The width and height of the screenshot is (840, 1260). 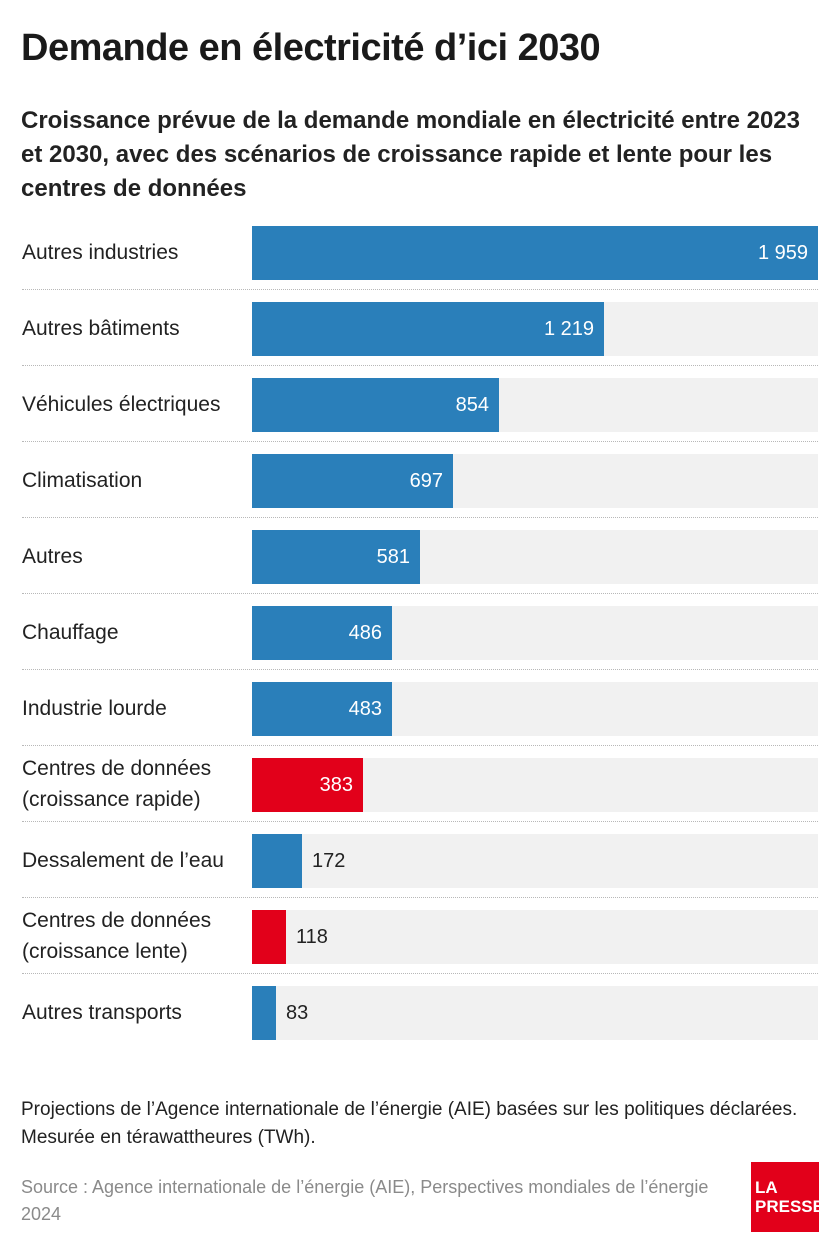 I want to click on logo-text-la: LA, so click(x=766, y=1187).